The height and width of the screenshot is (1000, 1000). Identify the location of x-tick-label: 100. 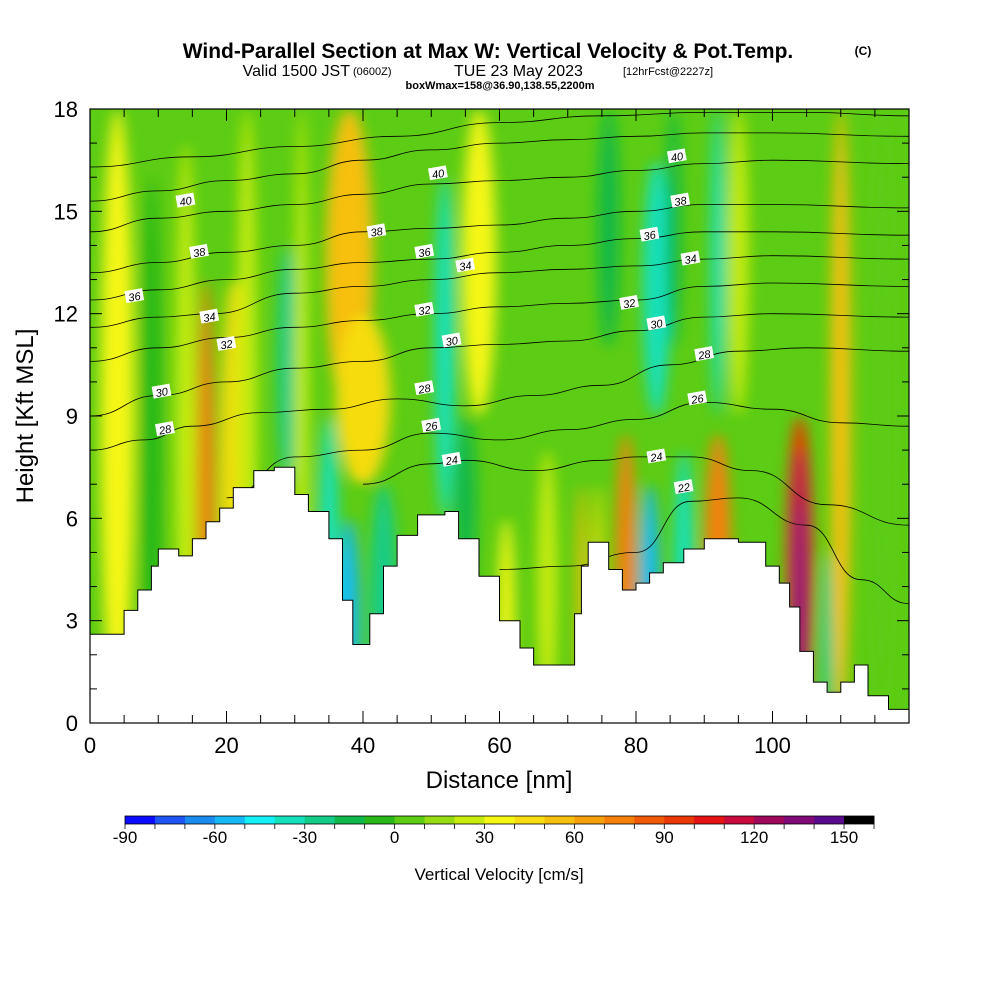
(772, 745).